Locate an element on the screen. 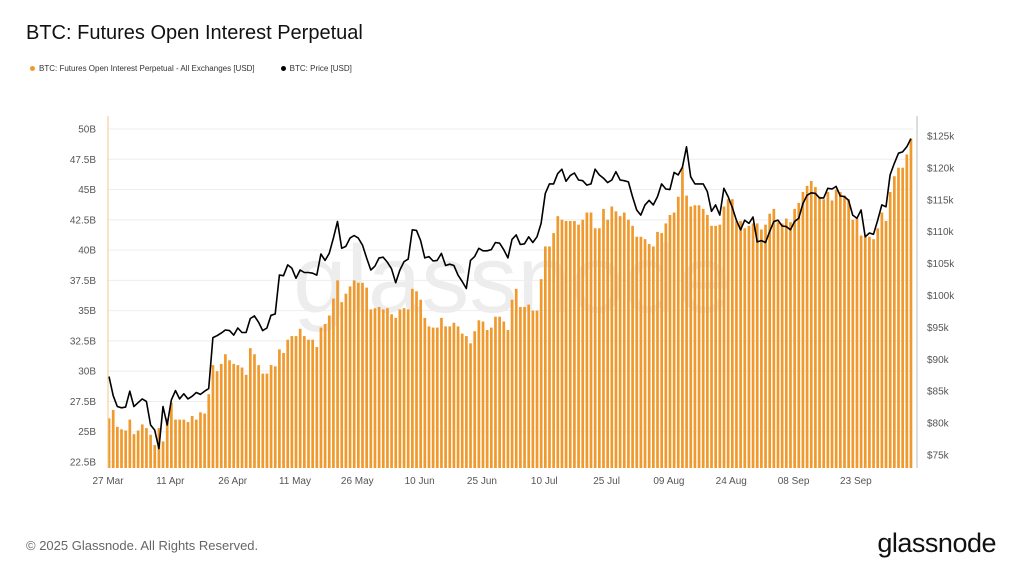  y-right-tick-label: $90k is located at coordinates (938, 360).